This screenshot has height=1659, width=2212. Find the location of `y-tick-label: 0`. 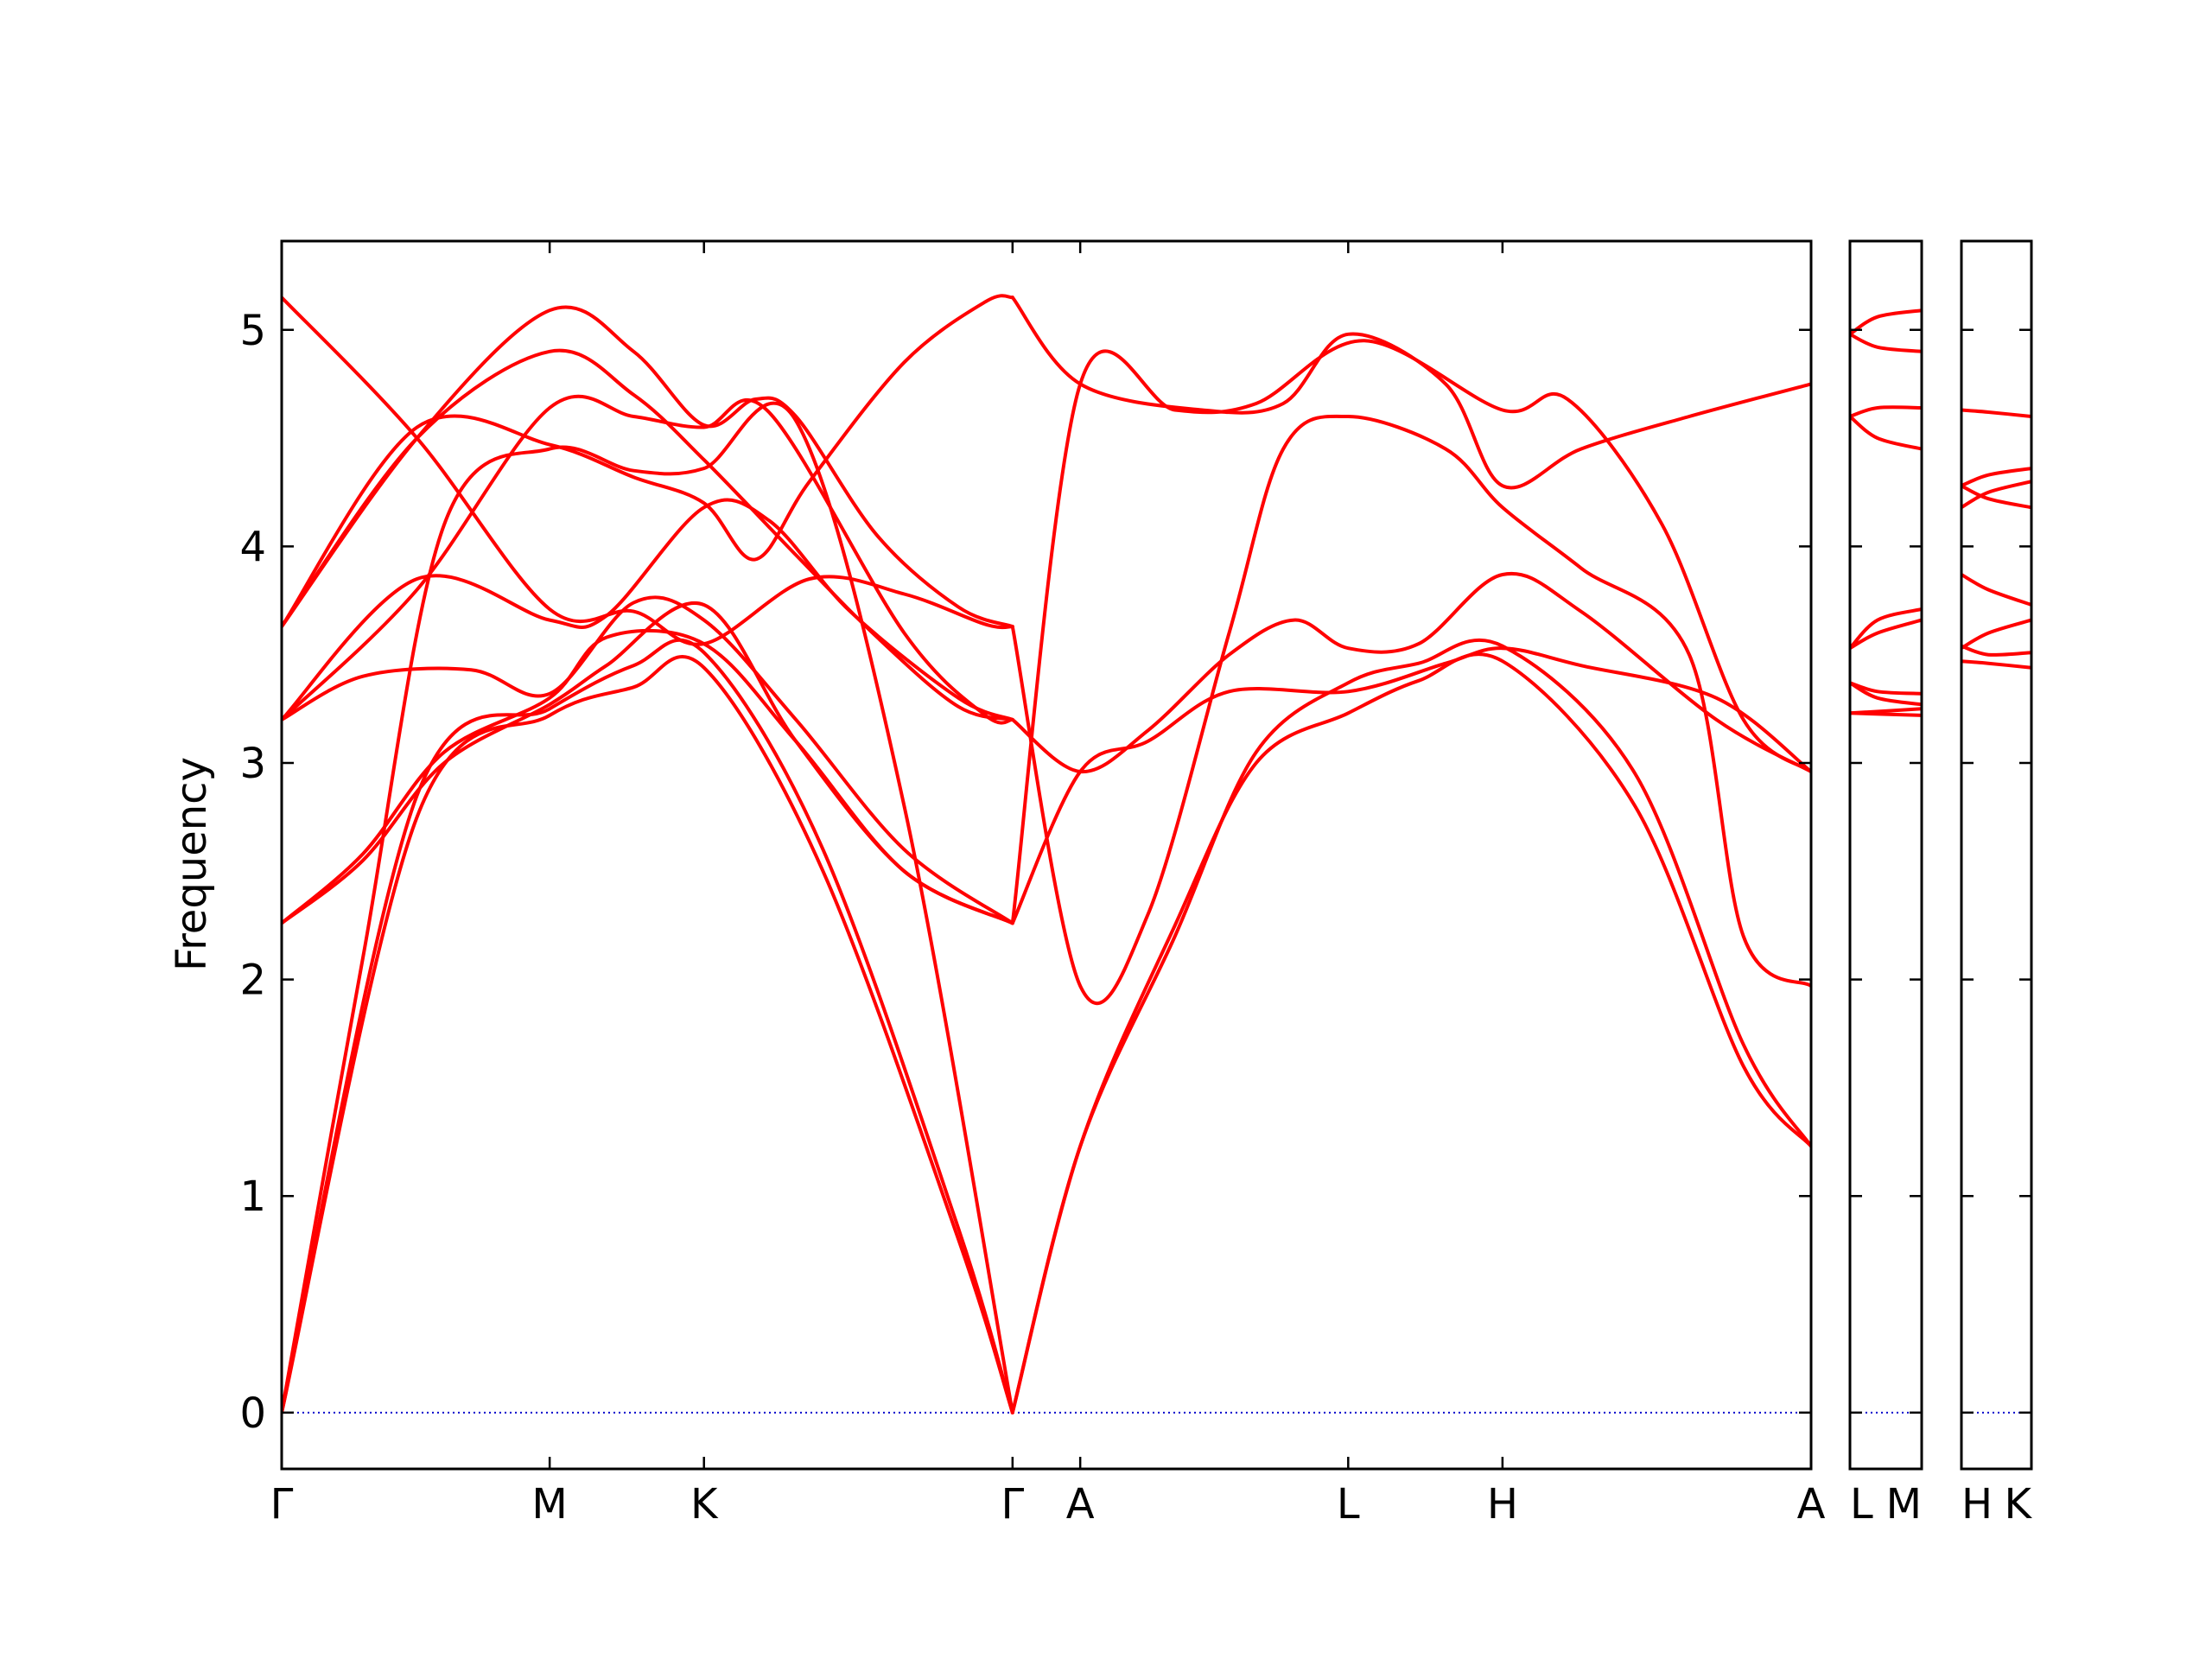

y-tick-label: 0 is located at coordinates (252, 1413).